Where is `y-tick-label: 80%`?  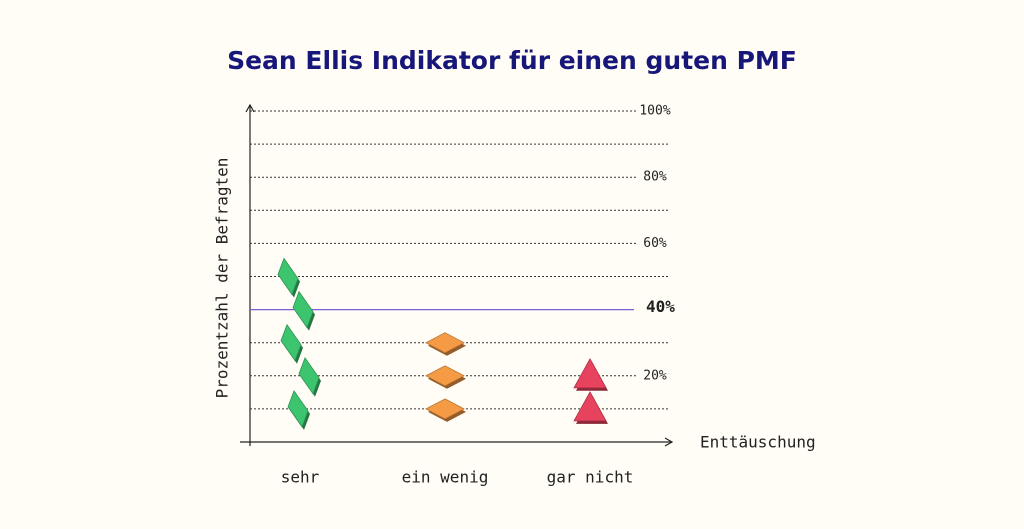
y-tick-label: 80% is located at coordinates (655, 177).